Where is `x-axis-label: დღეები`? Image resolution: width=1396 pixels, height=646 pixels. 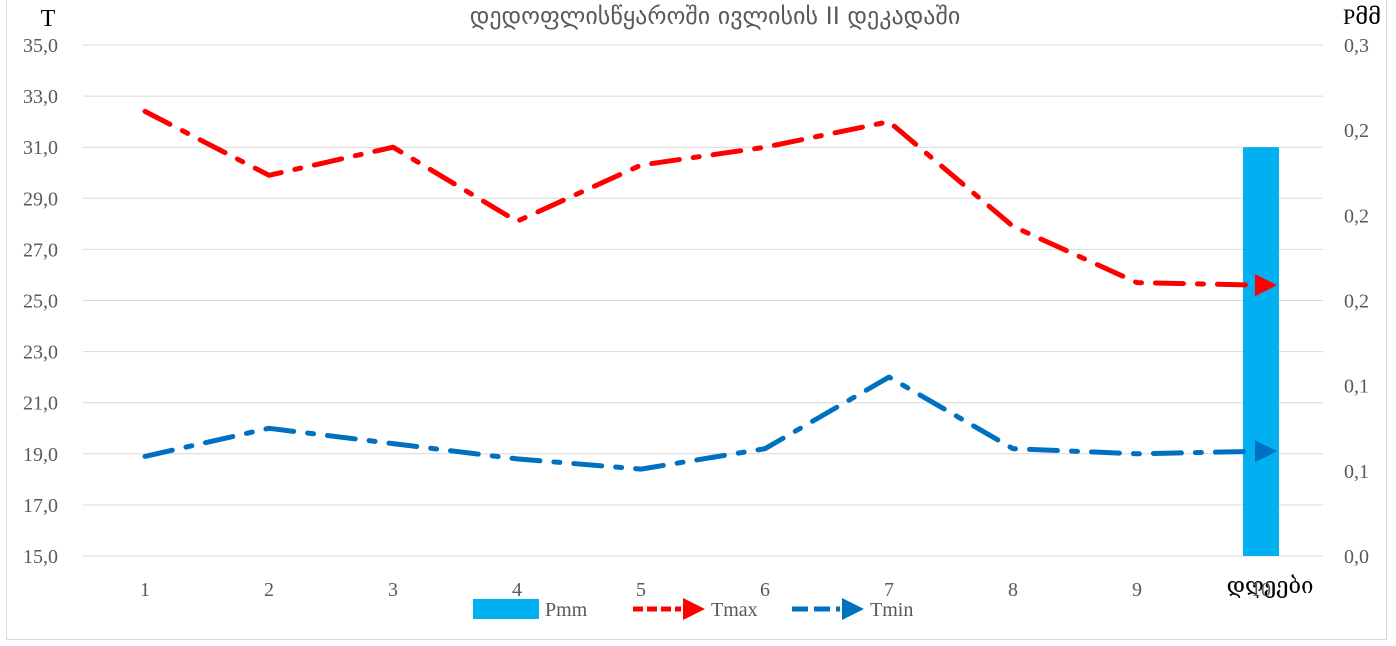 x-axis-label: დღეები is located at coordinates (1270, 585).